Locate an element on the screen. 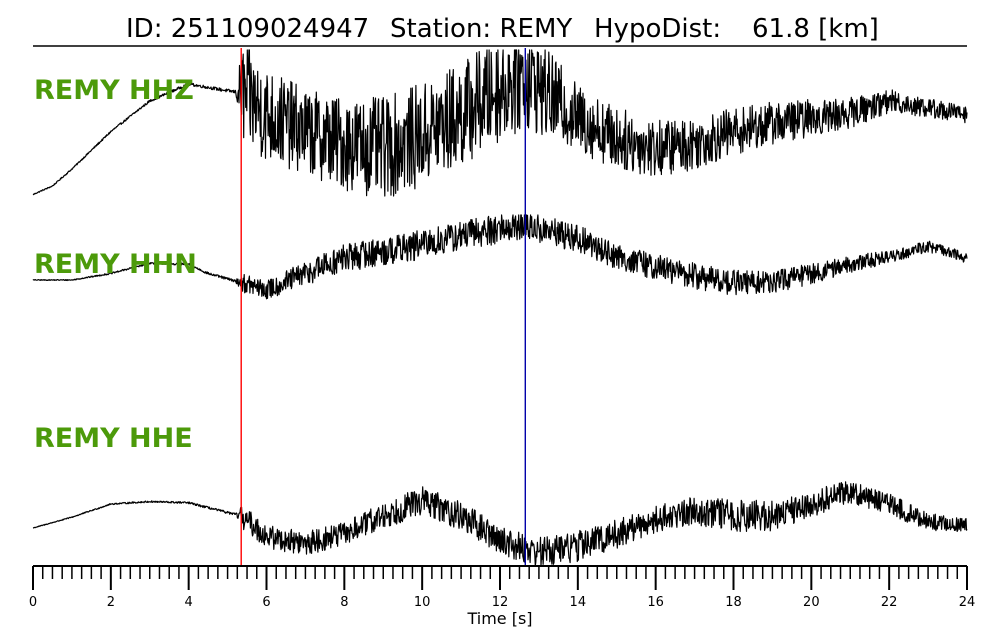 The width and height of the screenshot is (1000, 640). x-tick-label: 10 is located at coordinates (422, 602).